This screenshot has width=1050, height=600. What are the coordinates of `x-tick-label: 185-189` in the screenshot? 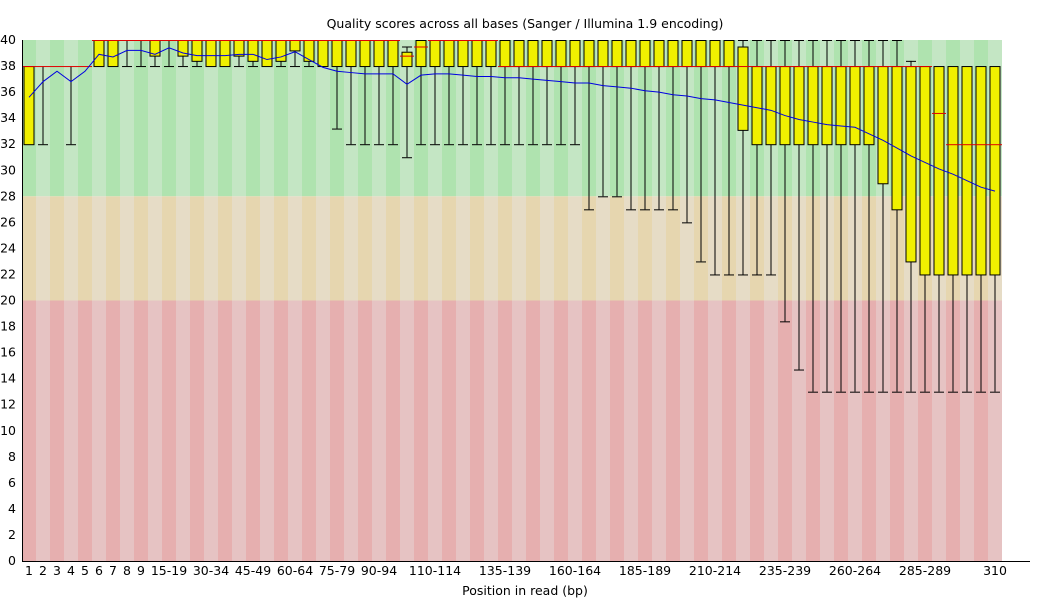 It's located at (645, 570).